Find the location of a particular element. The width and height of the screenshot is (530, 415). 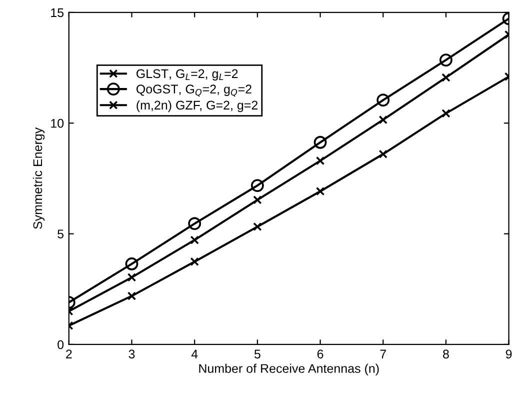

y-tick-label: 5 is located at coordinates (61, 234).